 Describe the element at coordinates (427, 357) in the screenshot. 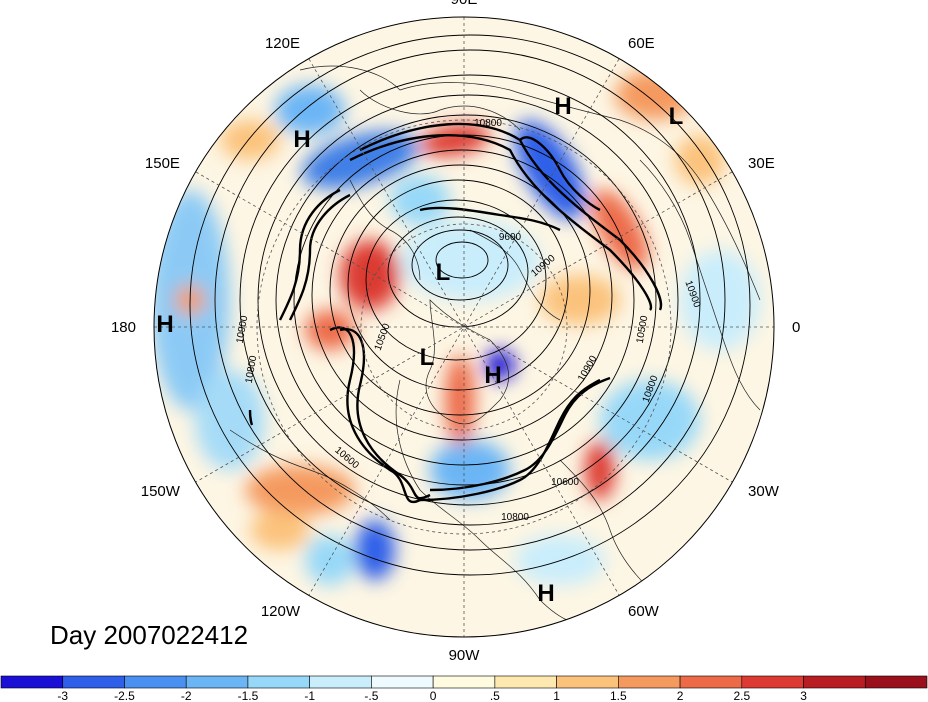

I see `pressure-center-low-central: L` at that location.